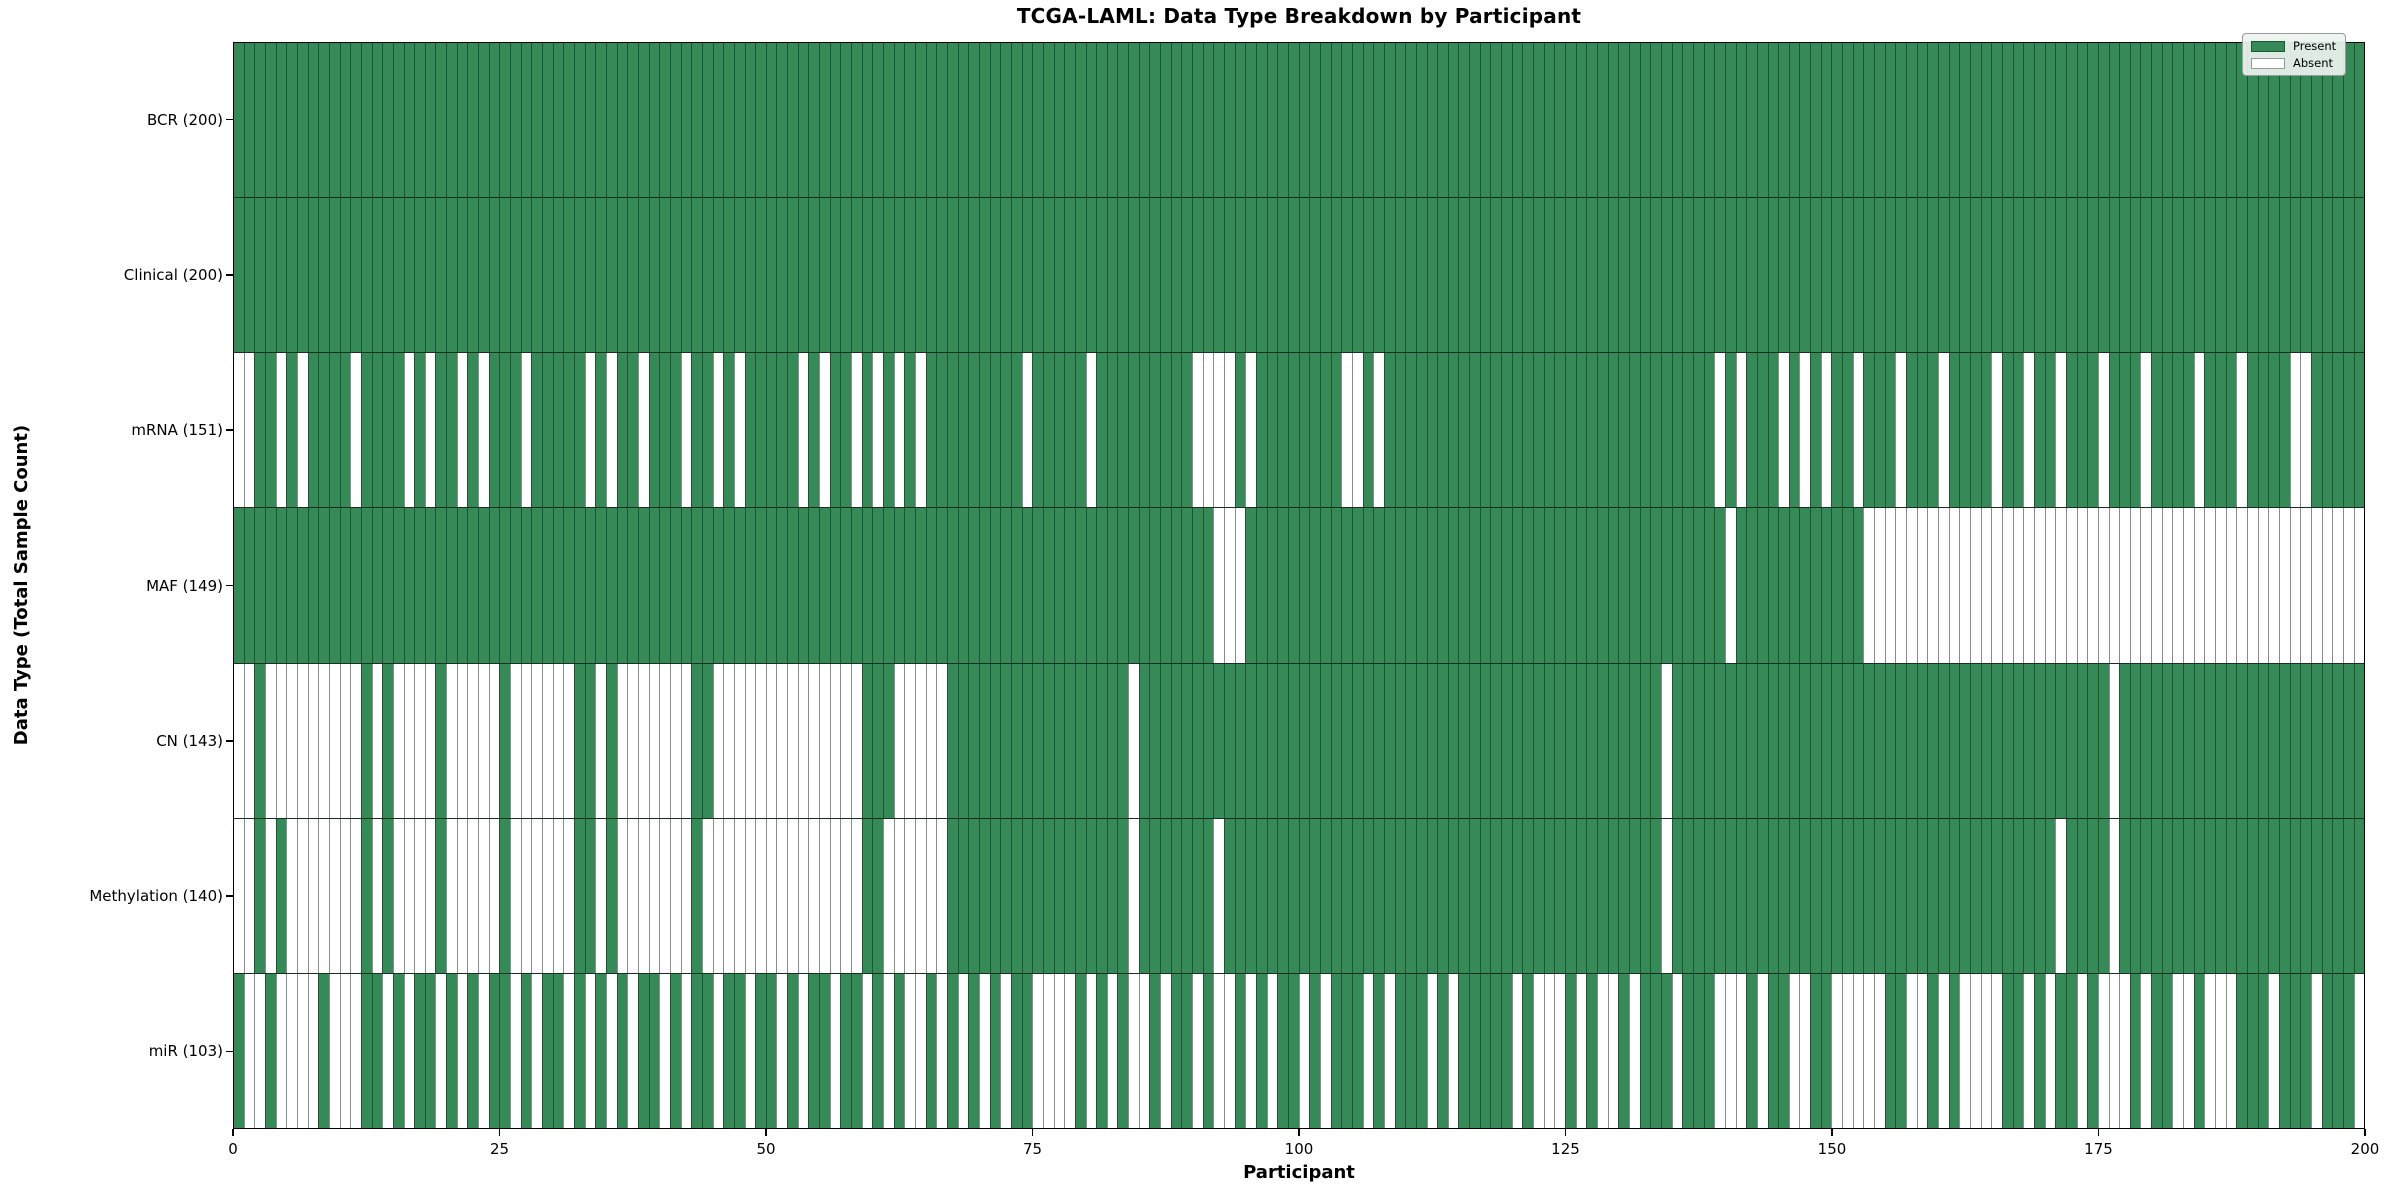 This screenshot has width=2400, height=1200. I want to click on x-tick-mark, so click(2098, 1132).